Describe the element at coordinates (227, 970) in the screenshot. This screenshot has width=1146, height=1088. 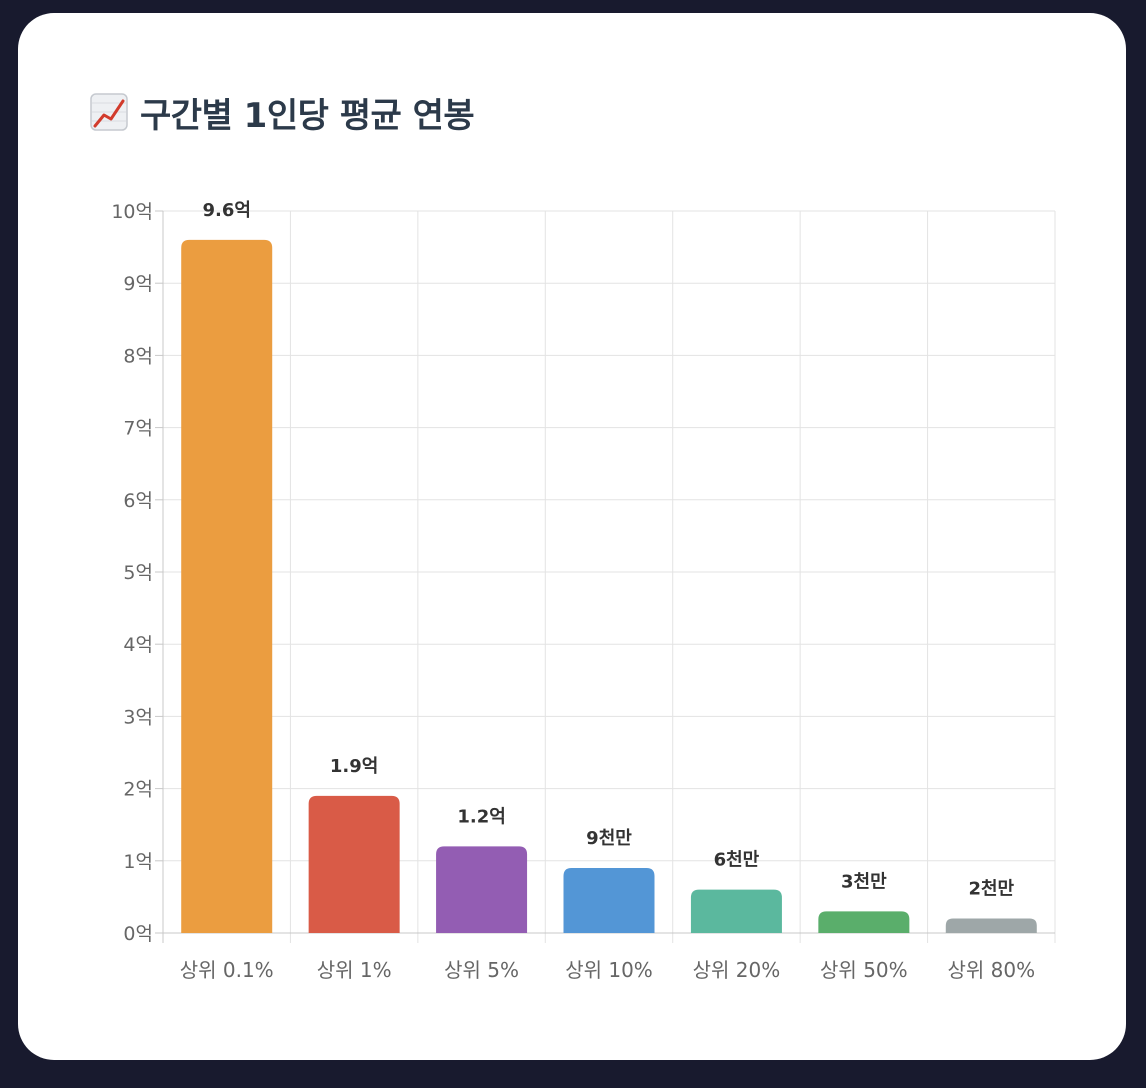
I see `x-tick-label: 상위 0.1%` at that location.